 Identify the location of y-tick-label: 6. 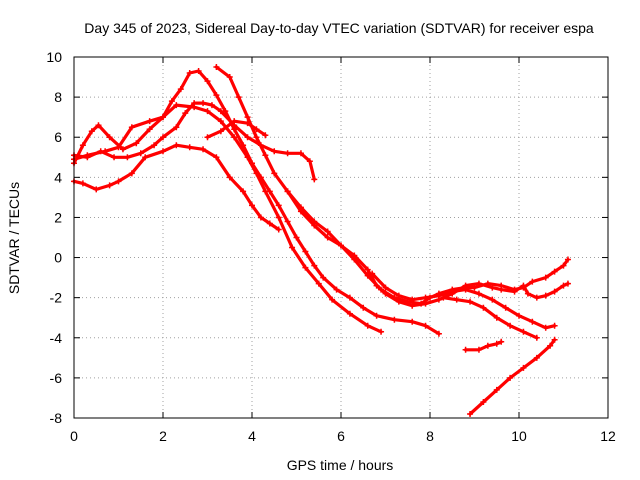
(58, 137).